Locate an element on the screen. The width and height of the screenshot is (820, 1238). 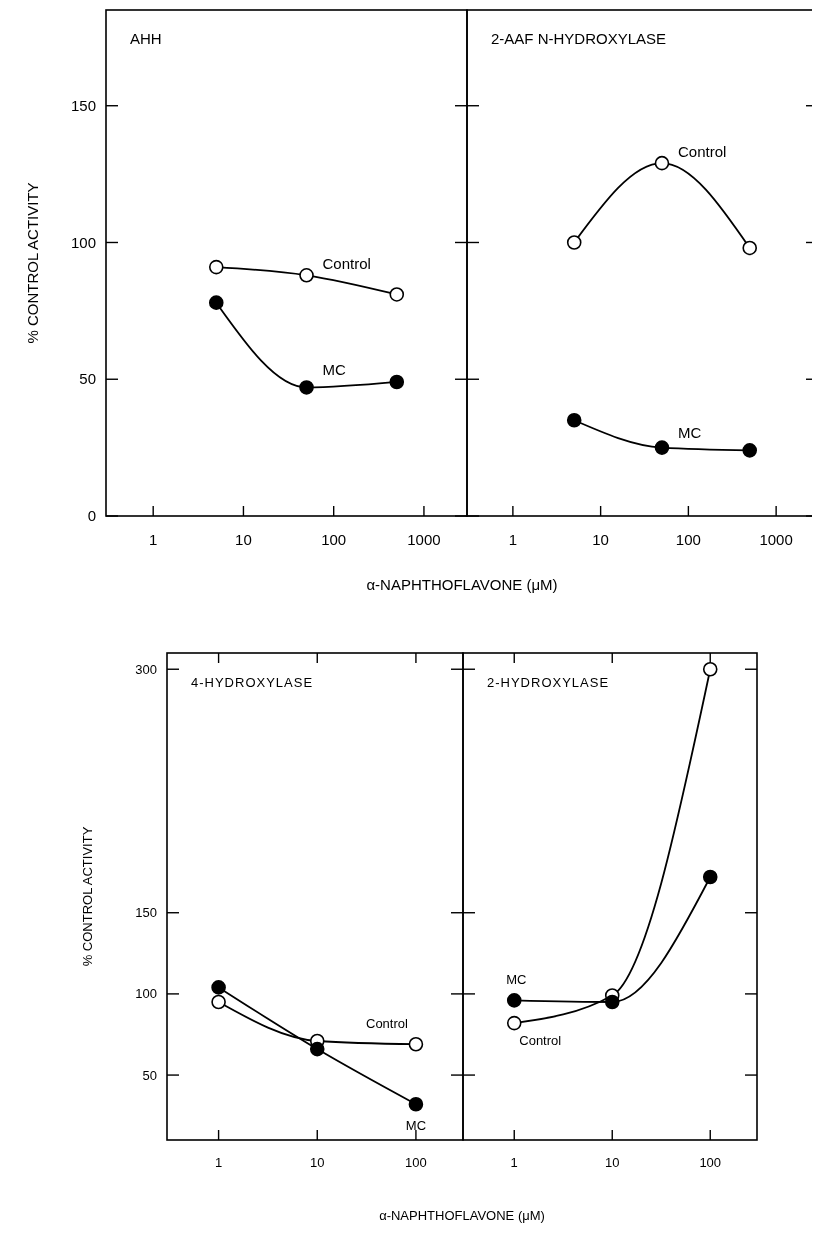
text: 2-HYDROXYLASE is located at coordinates (548, 682).